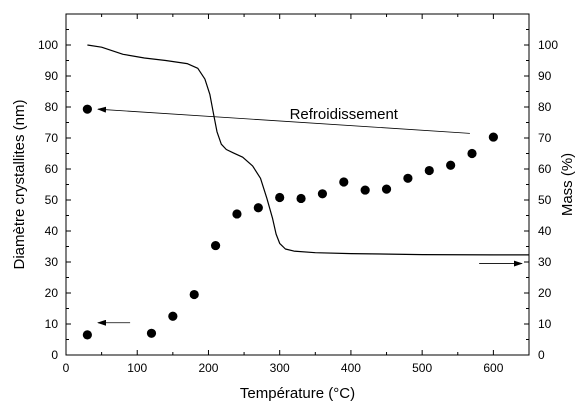 The image size is (584, 405). What do you see at coordinates (280, 368) in the screenshot?
I see `x-tick-label: 300` at bounding box center [280, 368].